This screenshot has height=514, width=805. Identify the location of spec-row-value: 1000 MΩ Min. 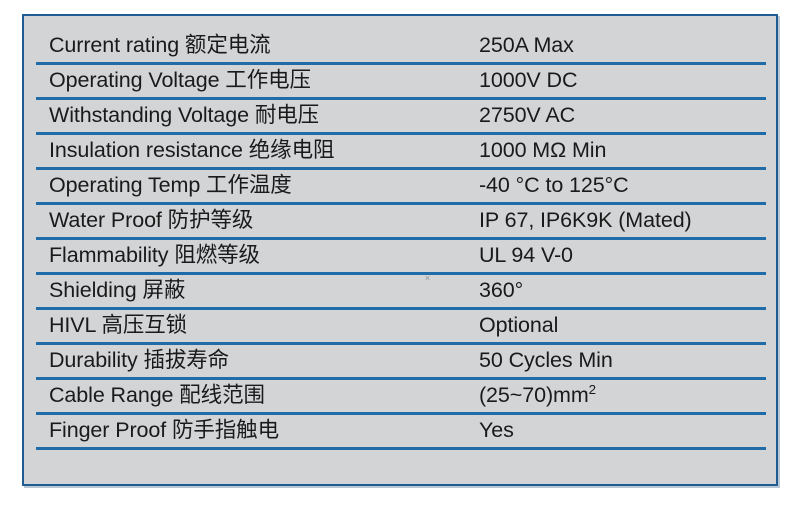
(543, 149).